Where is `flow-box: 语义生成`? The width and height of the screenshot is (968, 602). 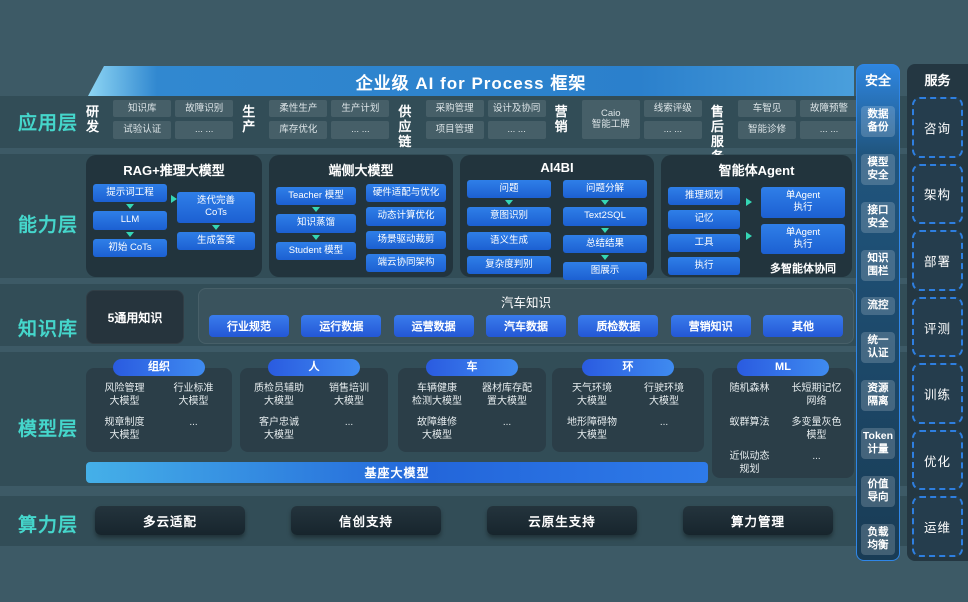 flow-box: 语义生成 is located at coordinates (509, 241).